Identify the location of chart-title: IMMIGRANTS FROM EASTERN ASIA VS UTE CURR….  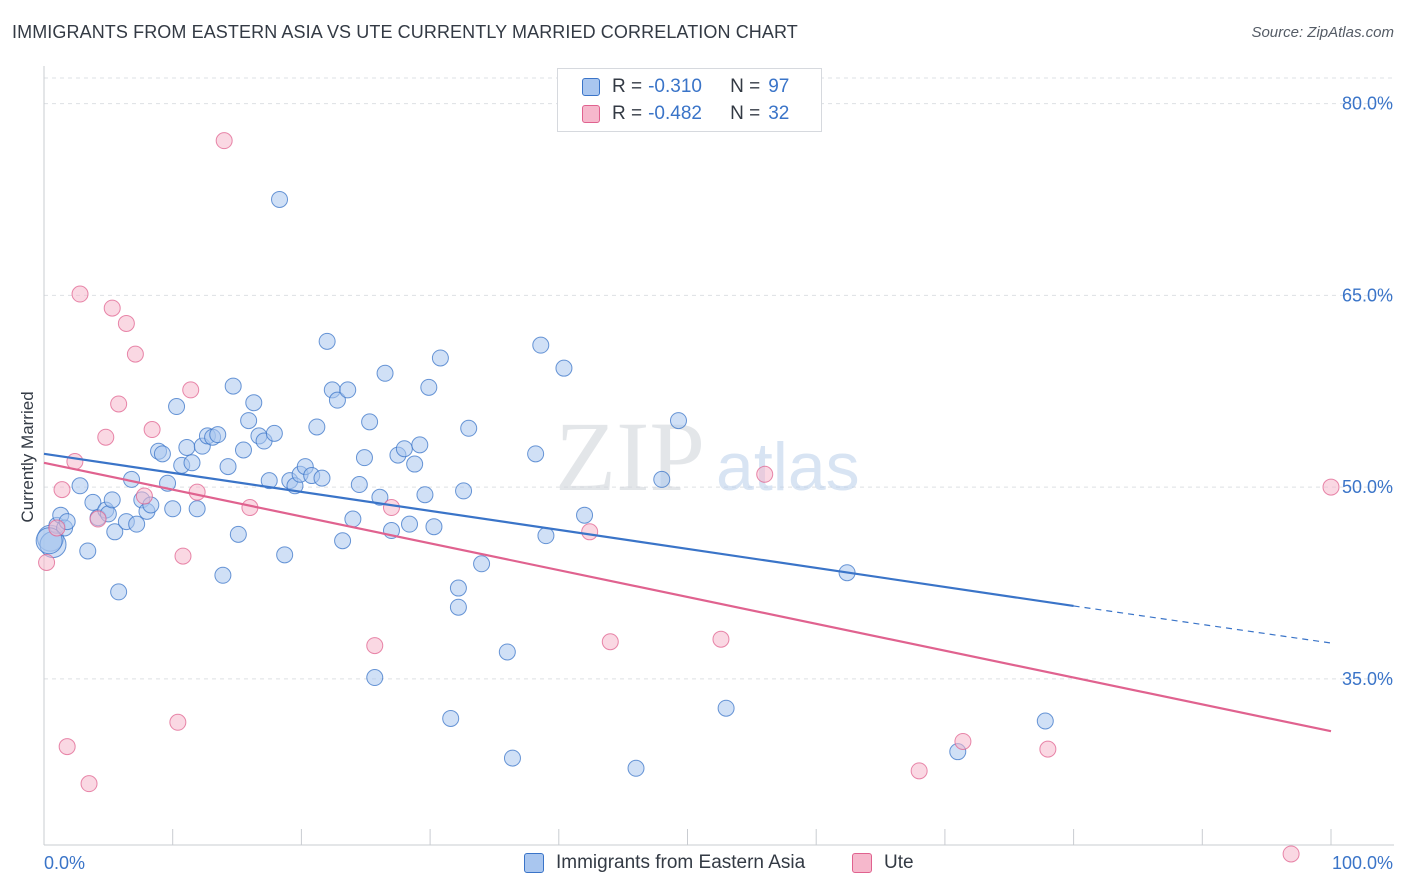
(405, 32).